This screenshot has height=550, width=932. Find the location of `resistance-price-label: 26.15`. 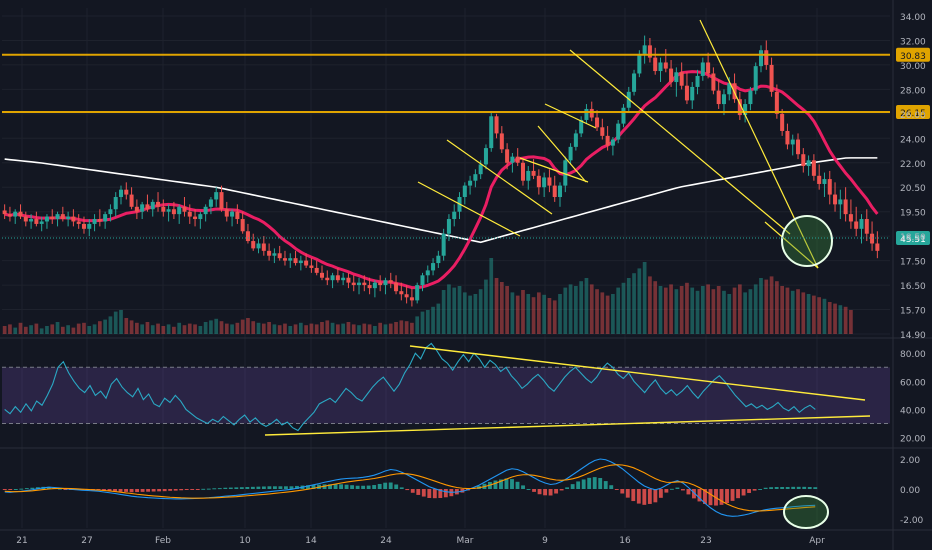

resistance-price-label: 26.15 is located at coordinates (913, 114).